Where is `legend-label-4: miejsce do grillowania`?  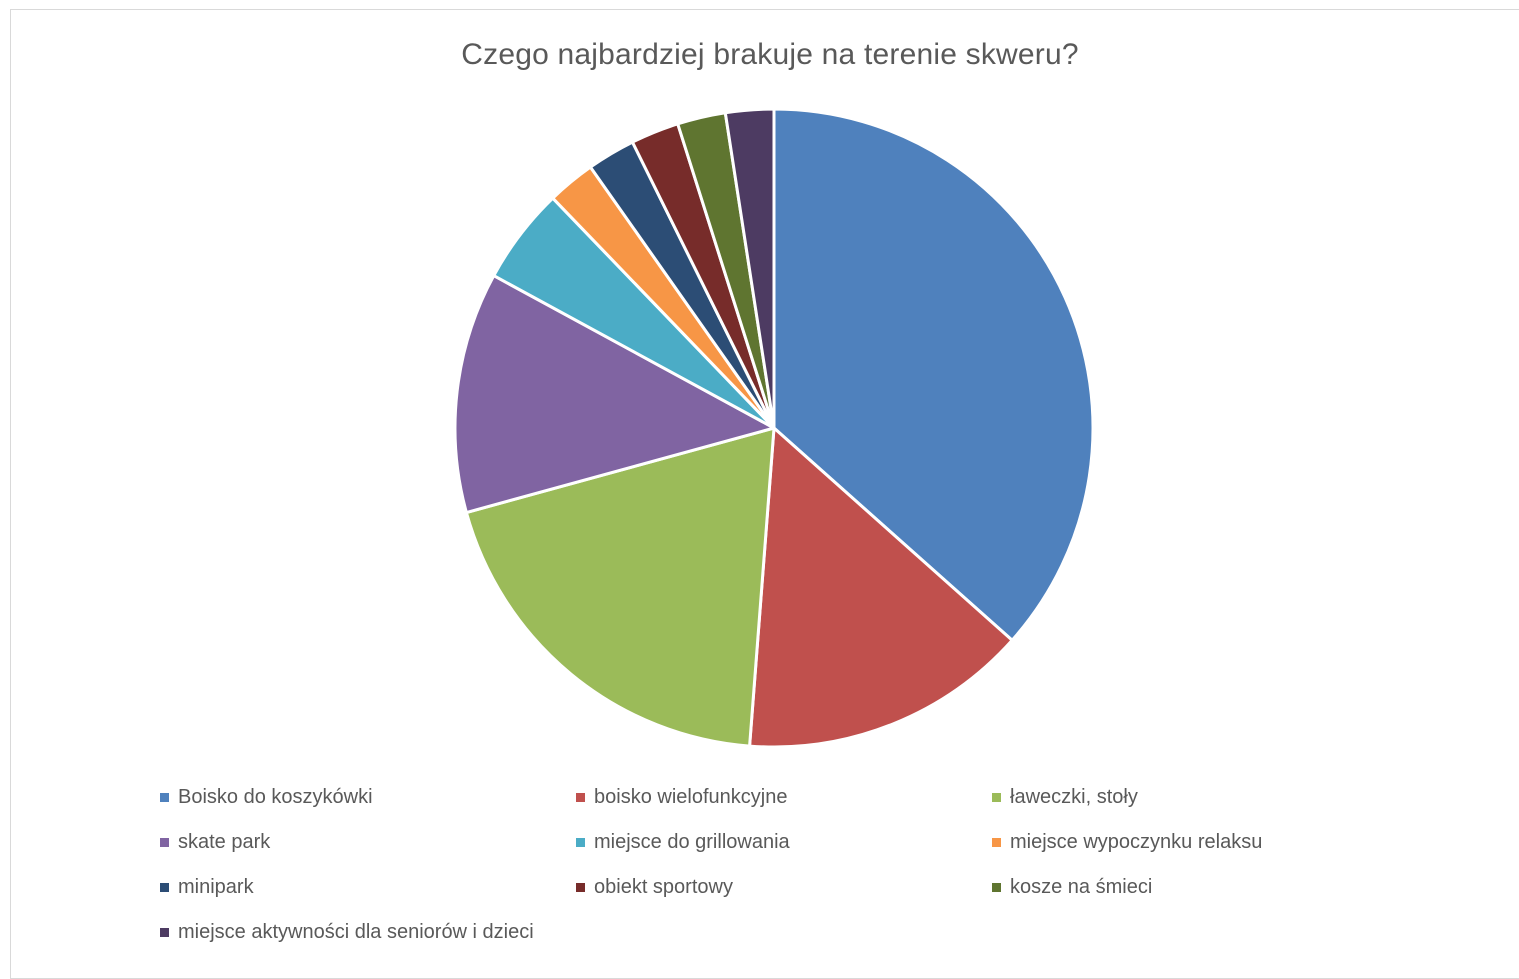
legend-label-4: miejsce do grillowania is located at coordinates (692, 842).